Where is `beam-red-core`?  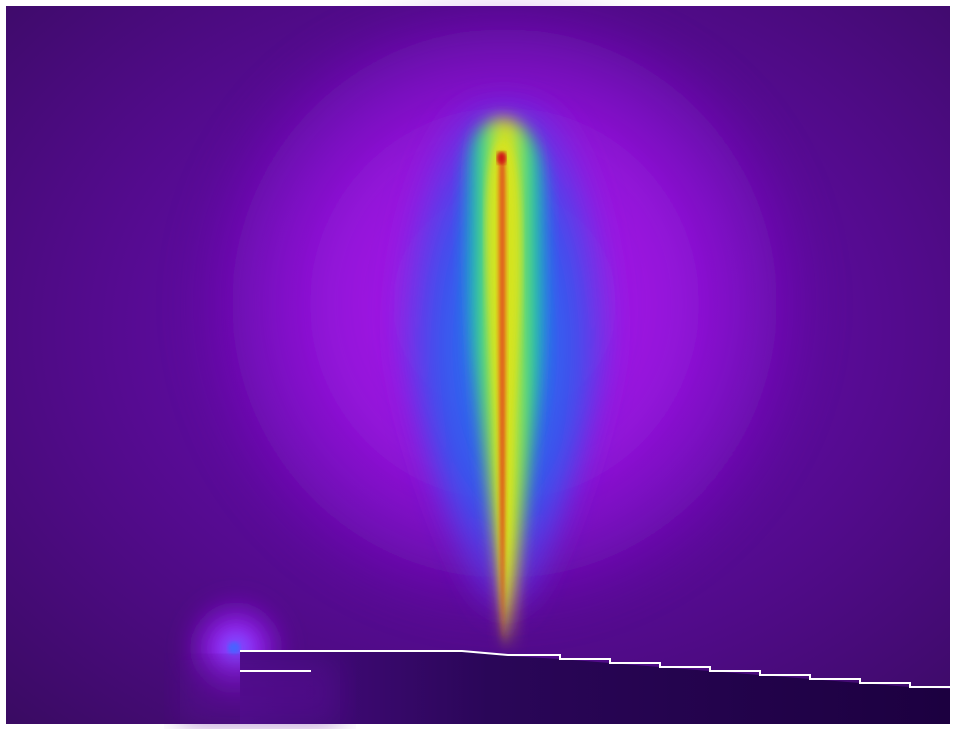
beam-red-core is located at coordinates (502, 396).